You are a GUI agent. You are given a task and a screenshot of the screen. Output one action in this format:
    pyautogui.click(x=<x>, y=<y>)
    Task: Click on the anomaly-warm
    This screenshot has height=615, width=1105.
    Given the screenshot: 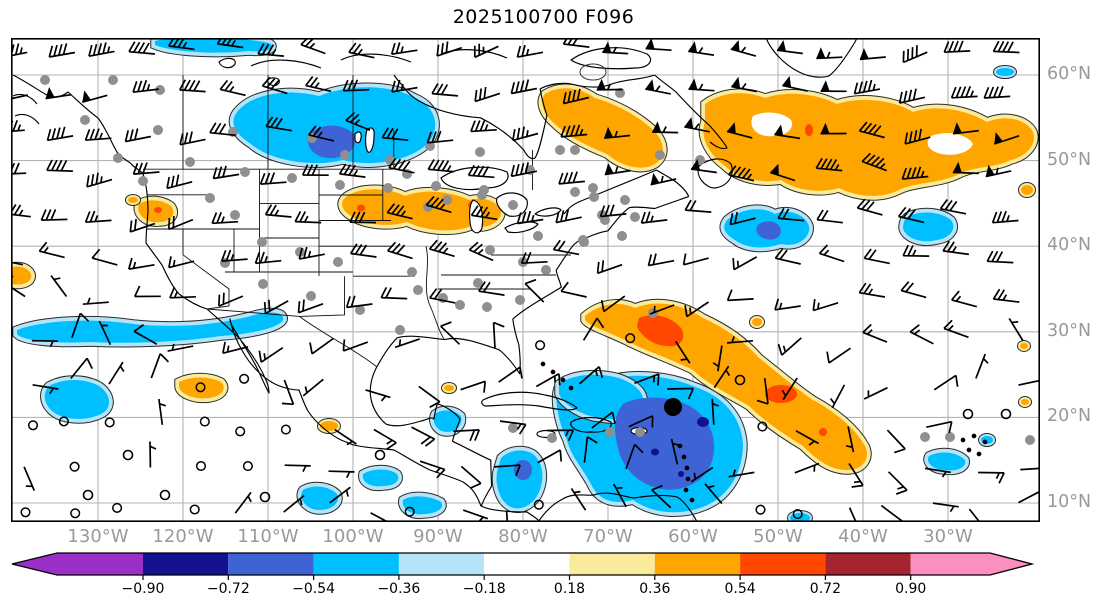 What is the action you would take?
    pyautogui.click(x=1025, y=402)
    